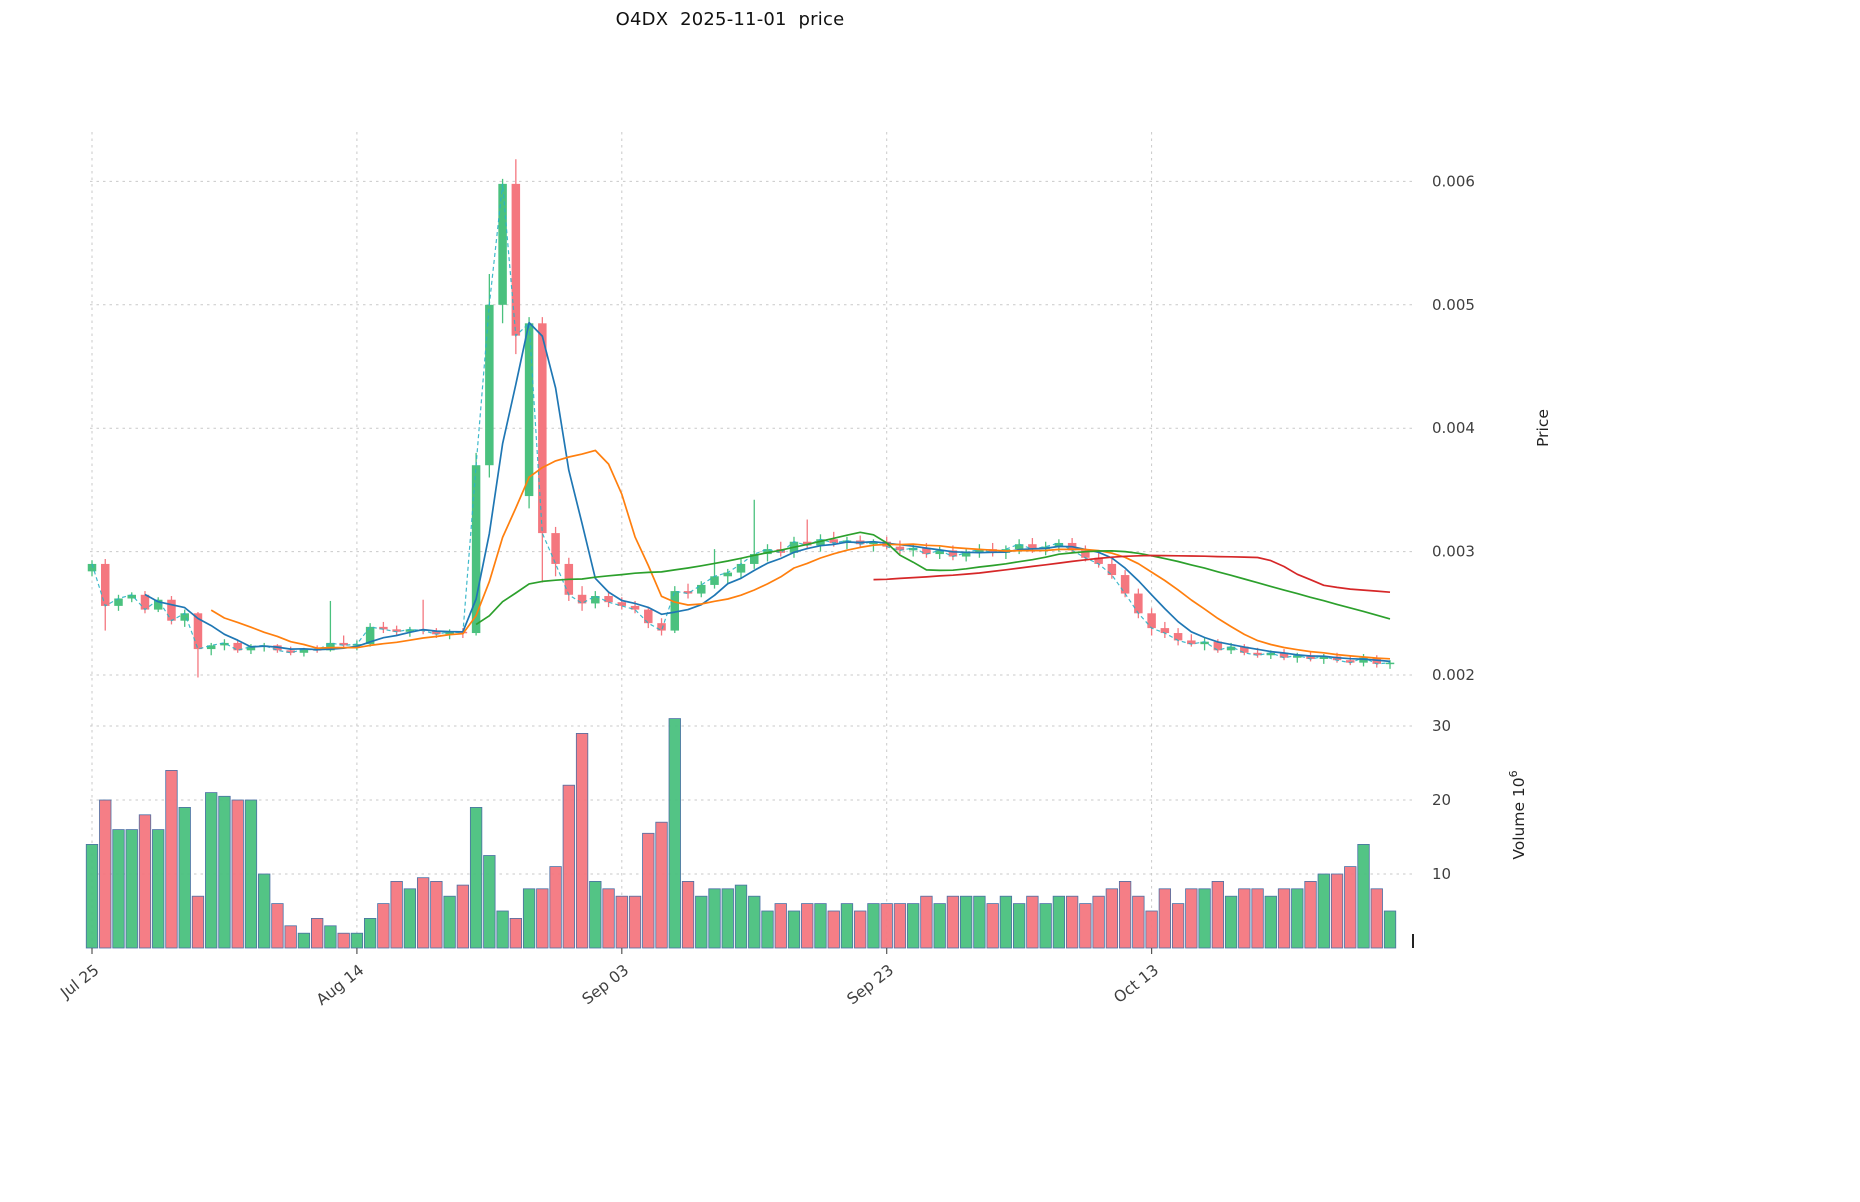 Image resolution: width=1860 pixels, height=1202 pixels. What do you see at coordinates (1517, 814) in the screenshot?
I see `volume-axis-label: Volume 106` at bounding box center [1517, 814].